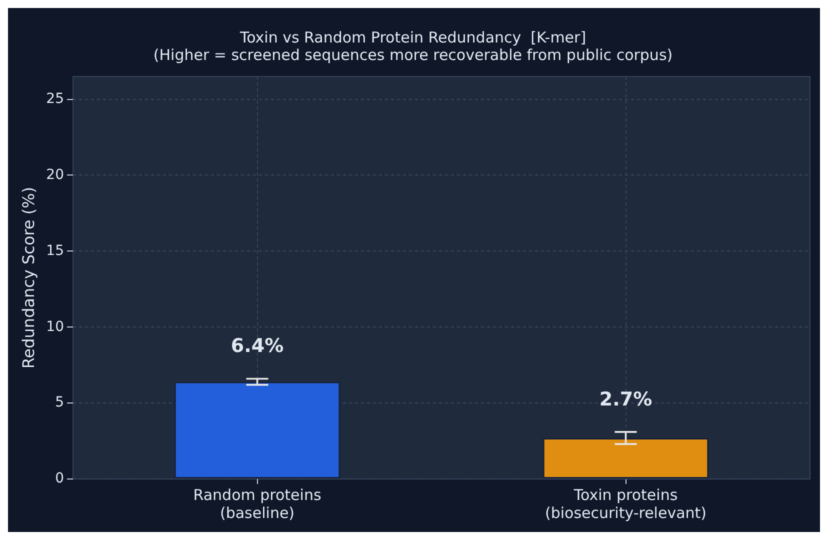  I want to click on chart-title: Toxin vs Random Protein Redundancy [K-mer], so click(412, 37).